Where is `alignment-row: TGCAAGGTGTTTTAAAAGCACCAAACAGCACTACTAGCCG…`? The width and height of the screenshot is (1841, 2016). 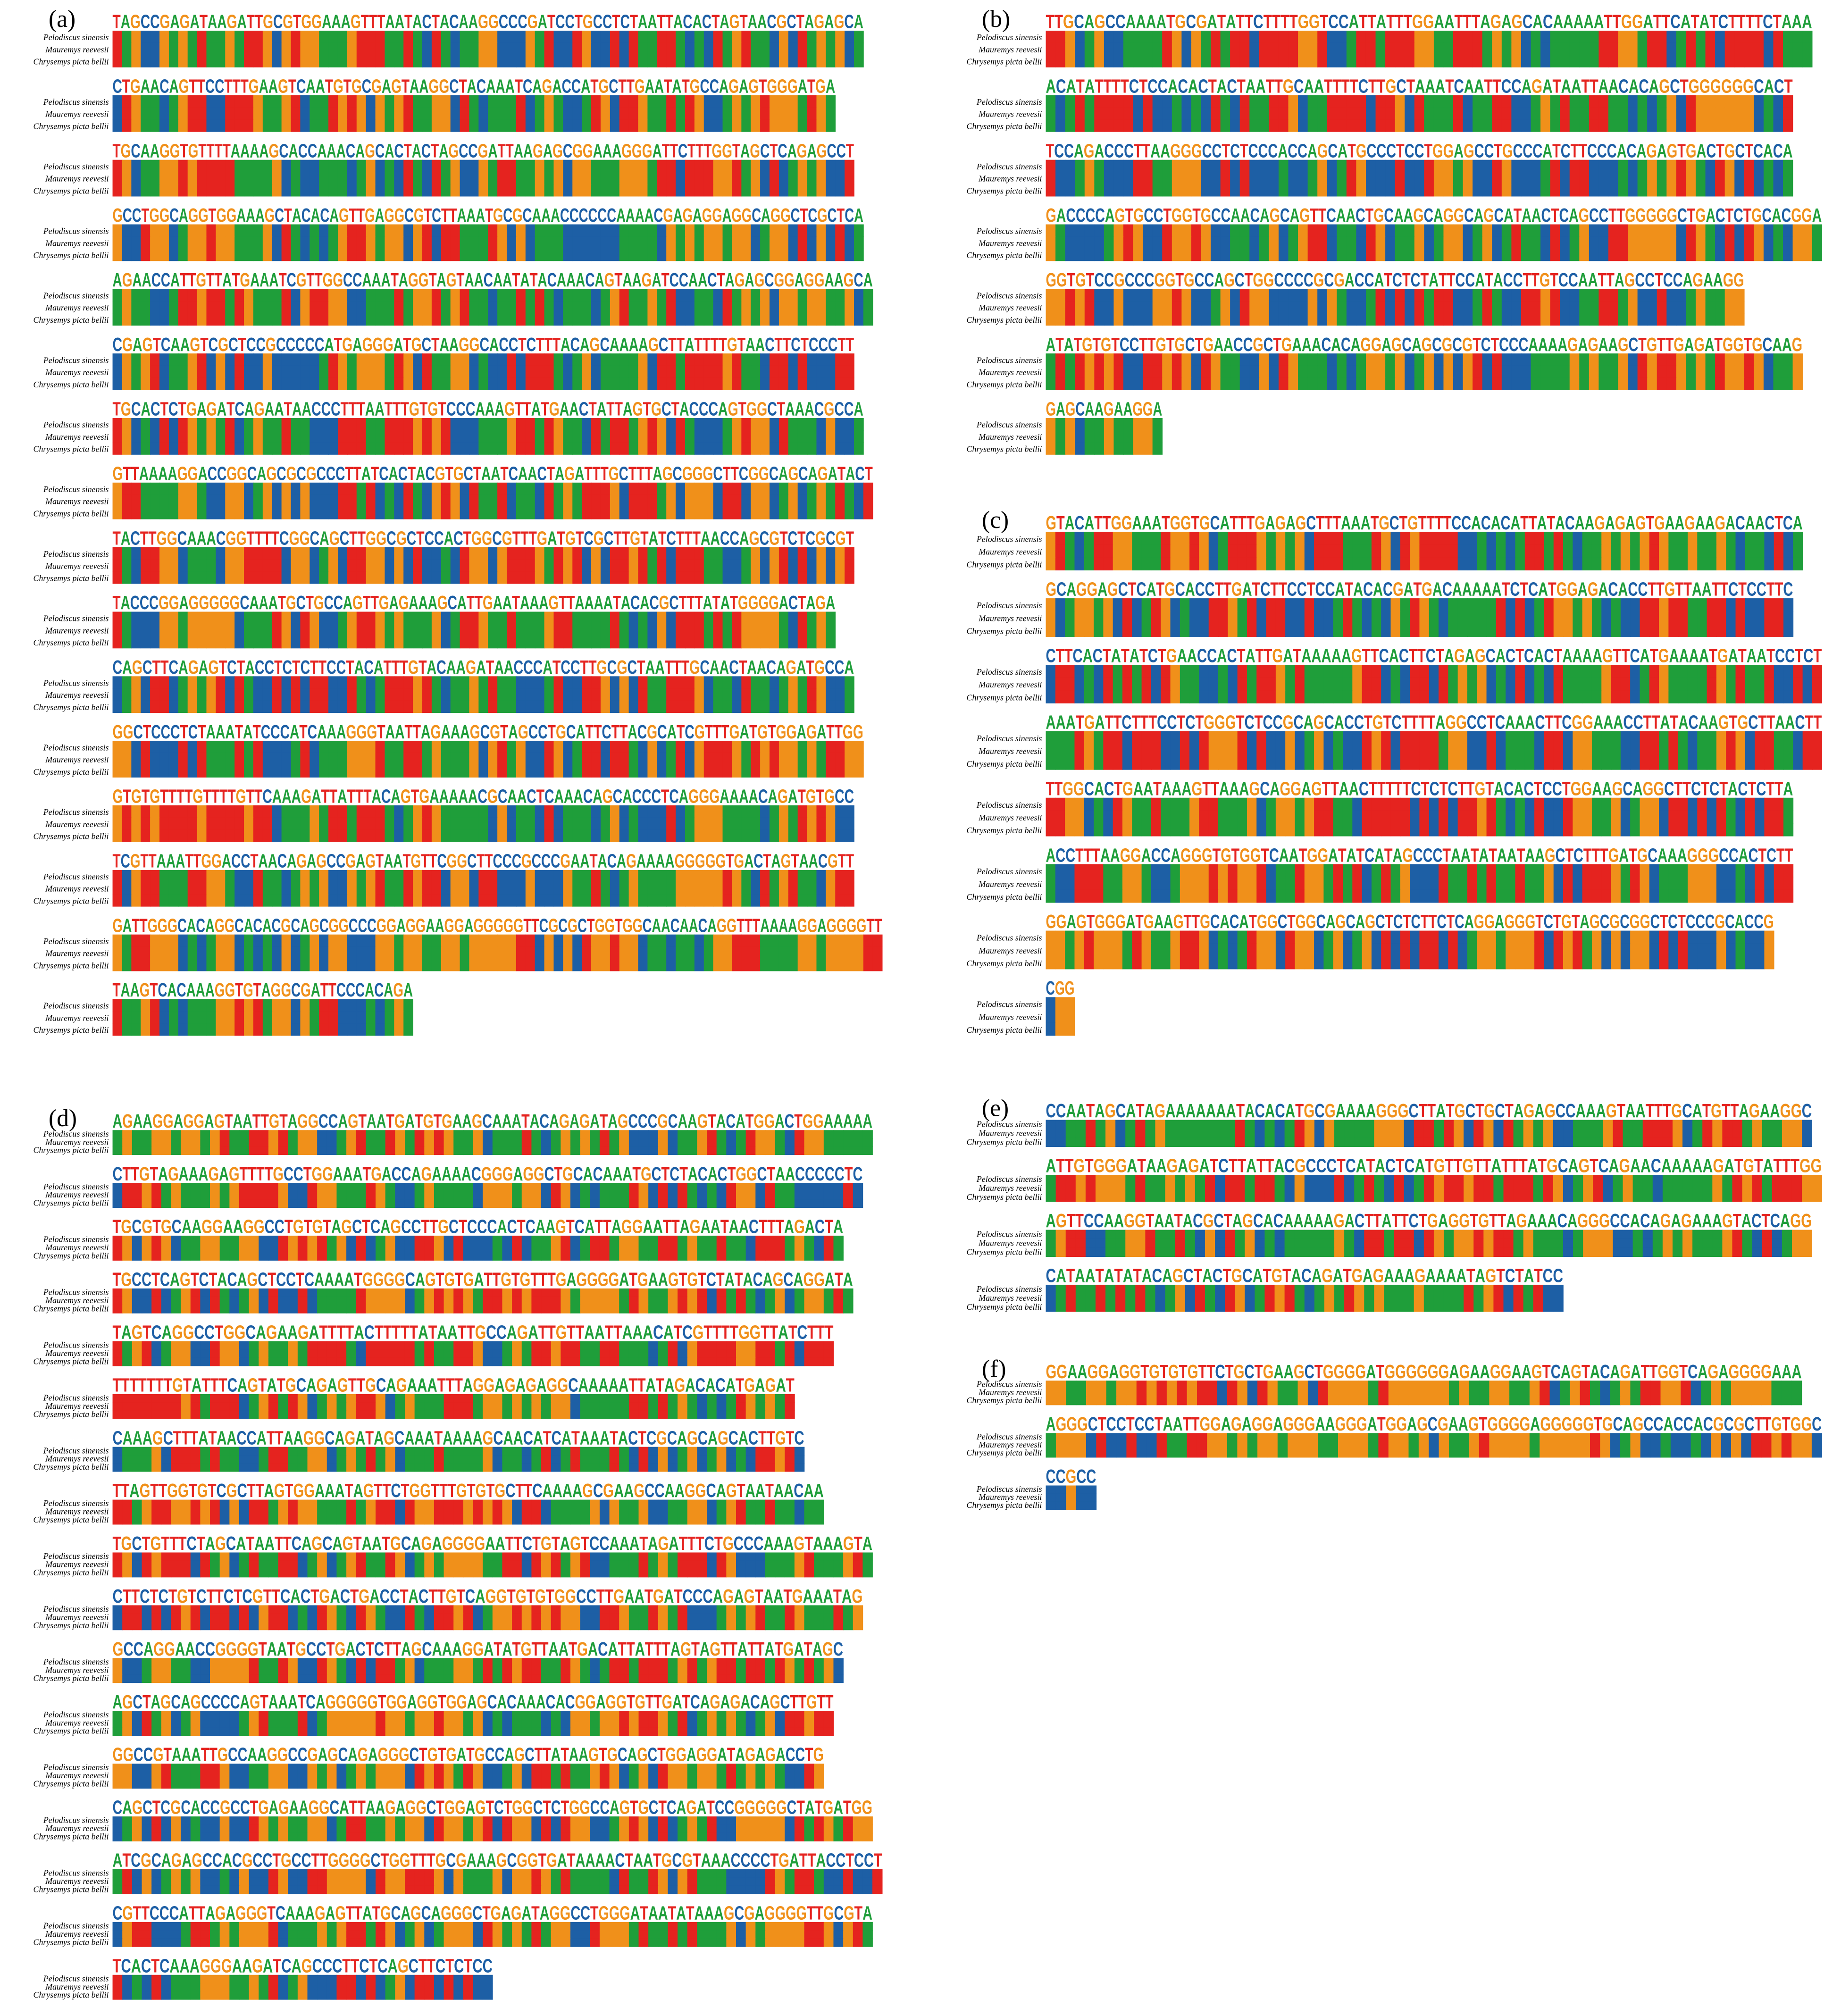 alignment-row: TGCAAGGTGTTTTAAAAGCACCAAACAGCACTACTAGCCG… is located at coordinates (444, 168).